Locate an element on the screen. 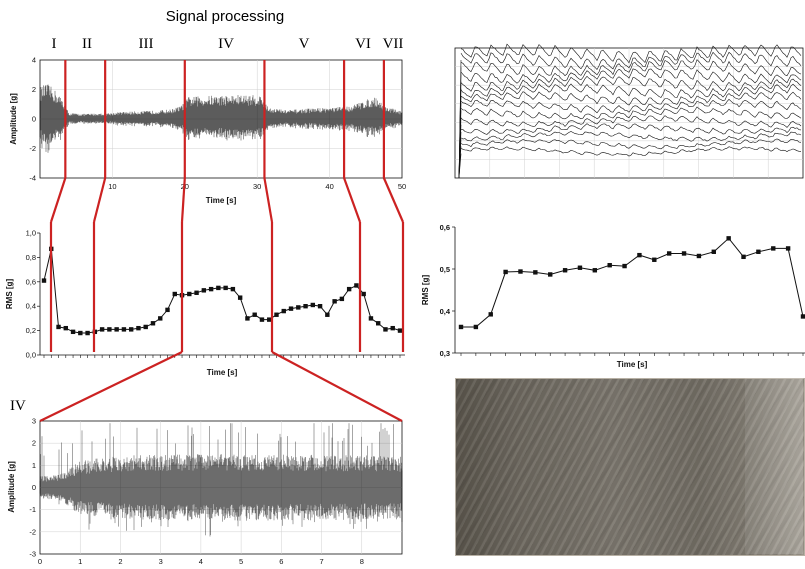 The height and width of the screenshot is (569, 805). zoom-y-tick-label: 3 is located at coordinates (34, 421).